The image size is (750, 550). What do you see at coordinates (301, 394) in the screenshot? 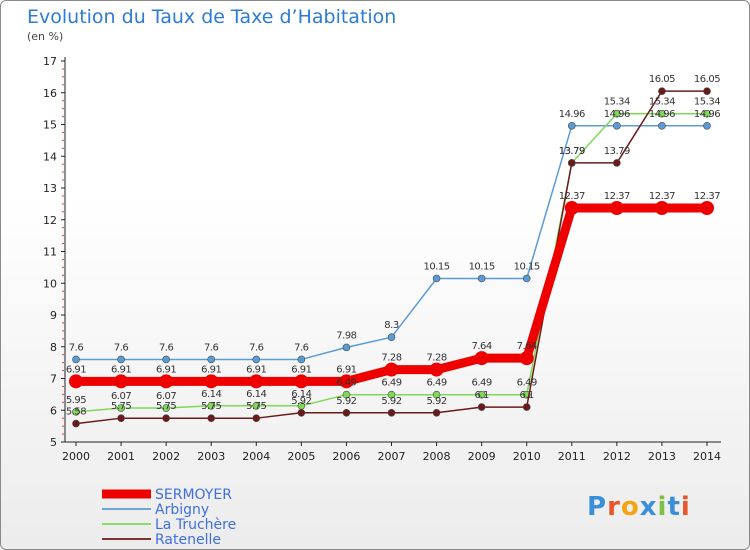
I see `data-label: 6.14` at bounding box center [301, 394].